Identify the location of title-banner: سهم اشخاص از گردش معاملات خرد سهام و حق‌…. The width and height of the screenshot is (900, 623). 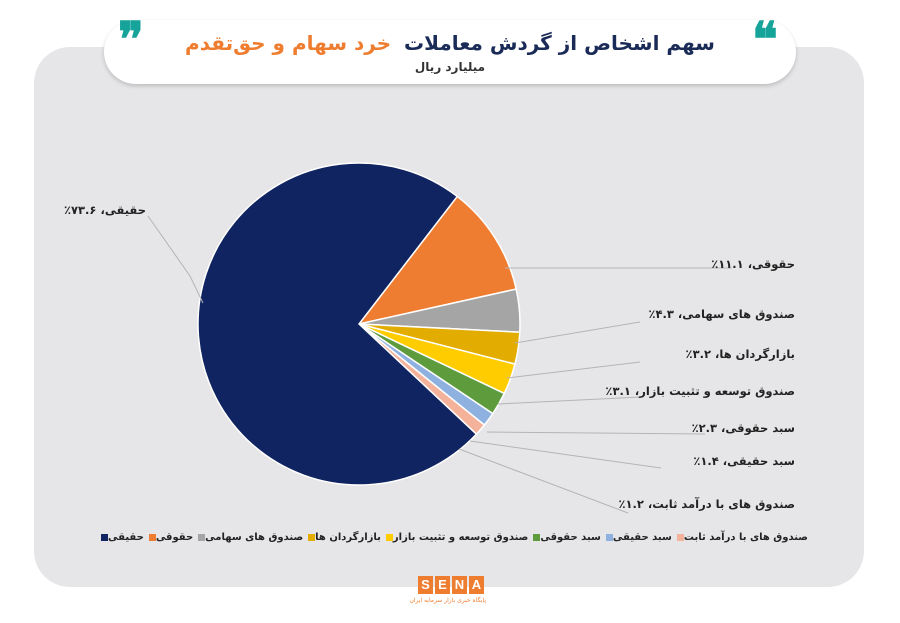
(450, 52).